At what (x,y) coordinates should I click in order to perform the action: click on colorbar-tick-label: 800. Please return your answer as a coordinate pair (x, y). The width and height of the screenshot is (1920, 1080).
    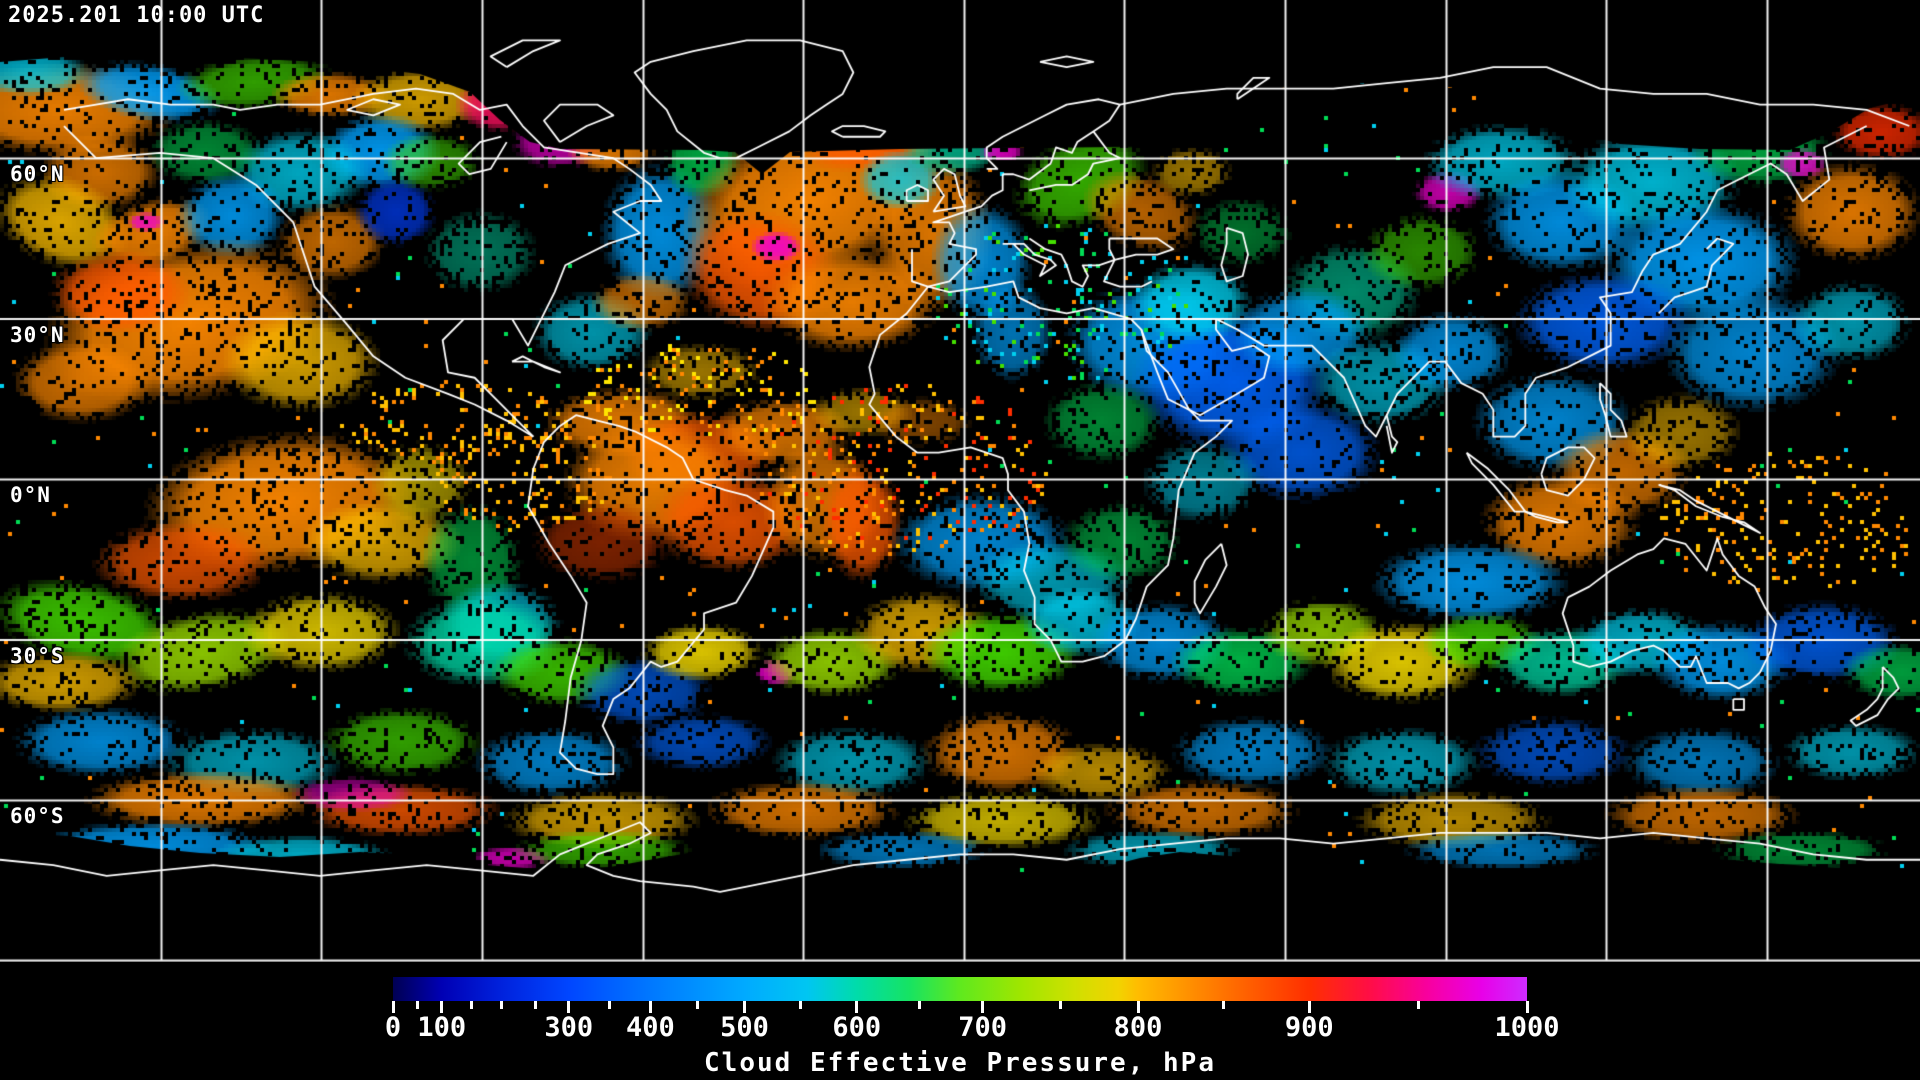
    Looking at the image, I should click on (1138, 1027).